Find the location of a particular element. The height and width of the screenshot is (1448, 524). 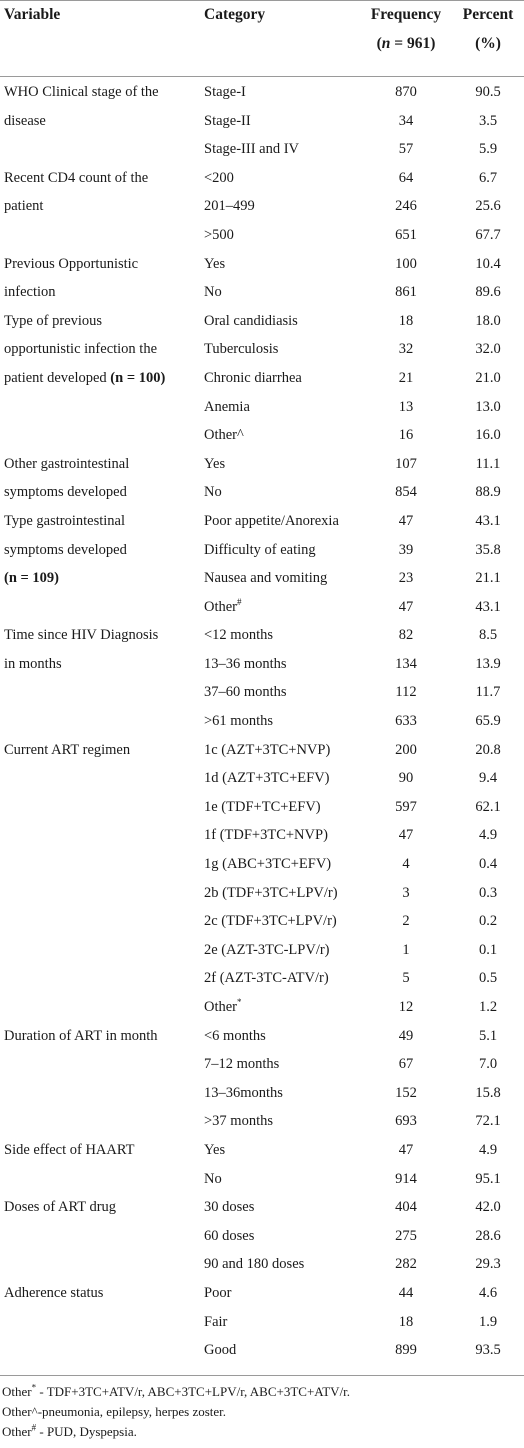

cell-category: 2c (TDF+3TC+LPV/r) is located at coordinates (270, 921).